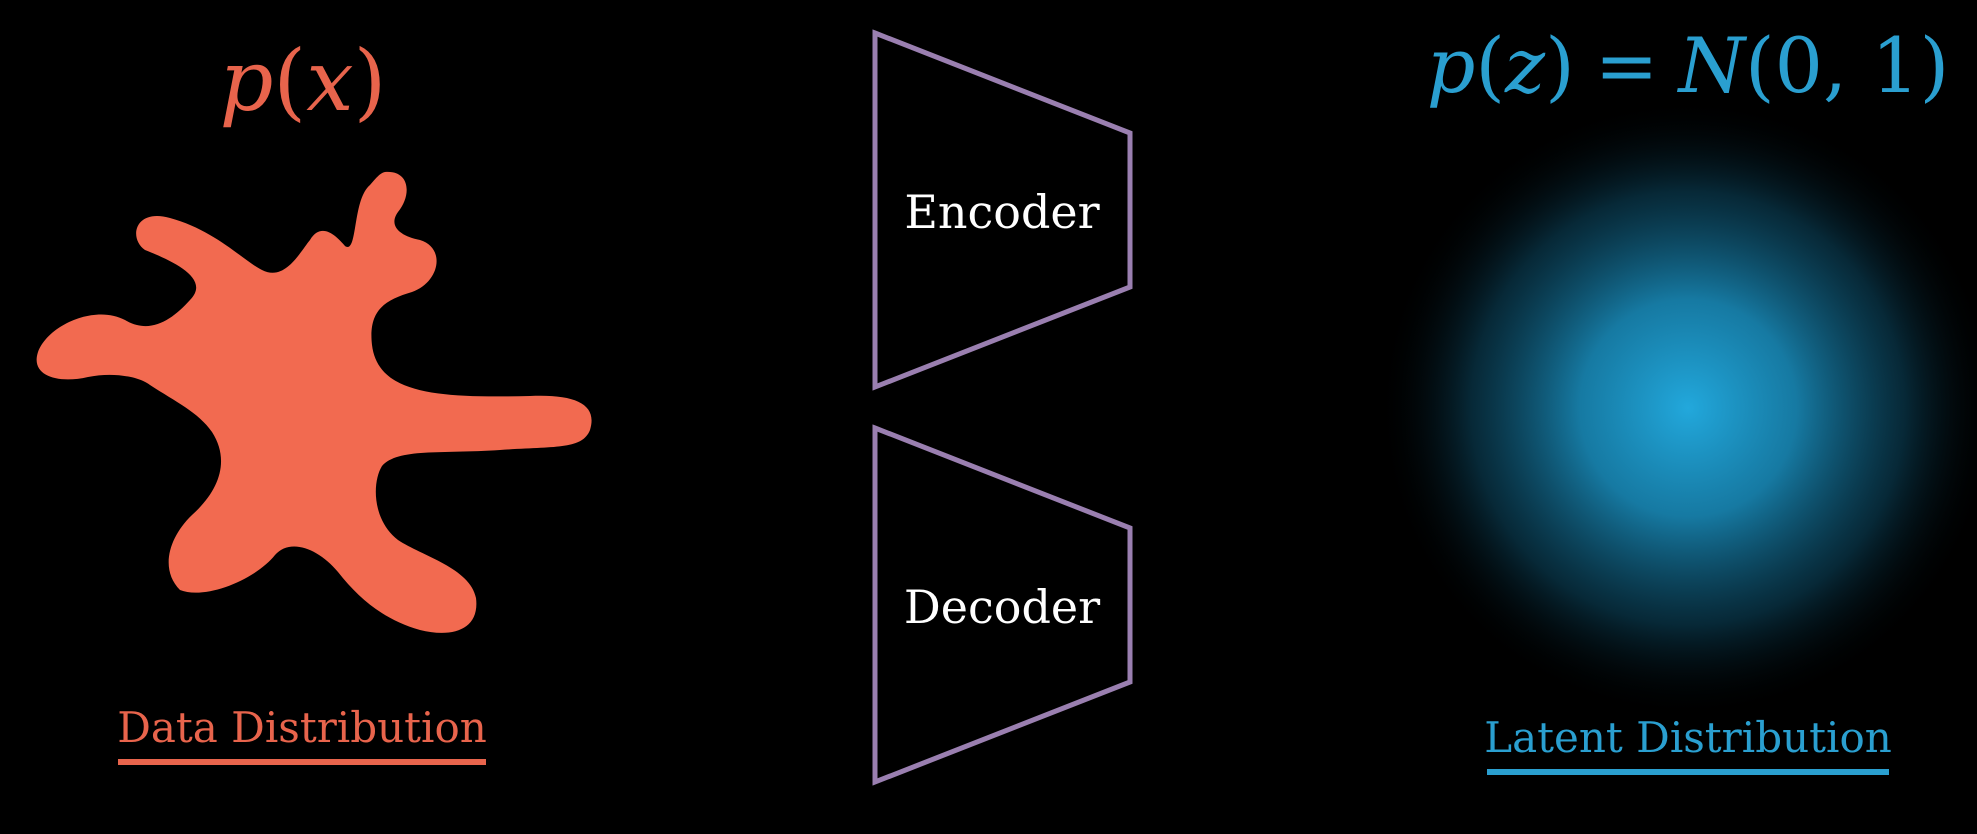 This screenshot has height=834, width=1977. What do you see at coordinates (1525, 65) in the screenshot?
I see `formula-variable: z` at bounding box center [1525, 65].